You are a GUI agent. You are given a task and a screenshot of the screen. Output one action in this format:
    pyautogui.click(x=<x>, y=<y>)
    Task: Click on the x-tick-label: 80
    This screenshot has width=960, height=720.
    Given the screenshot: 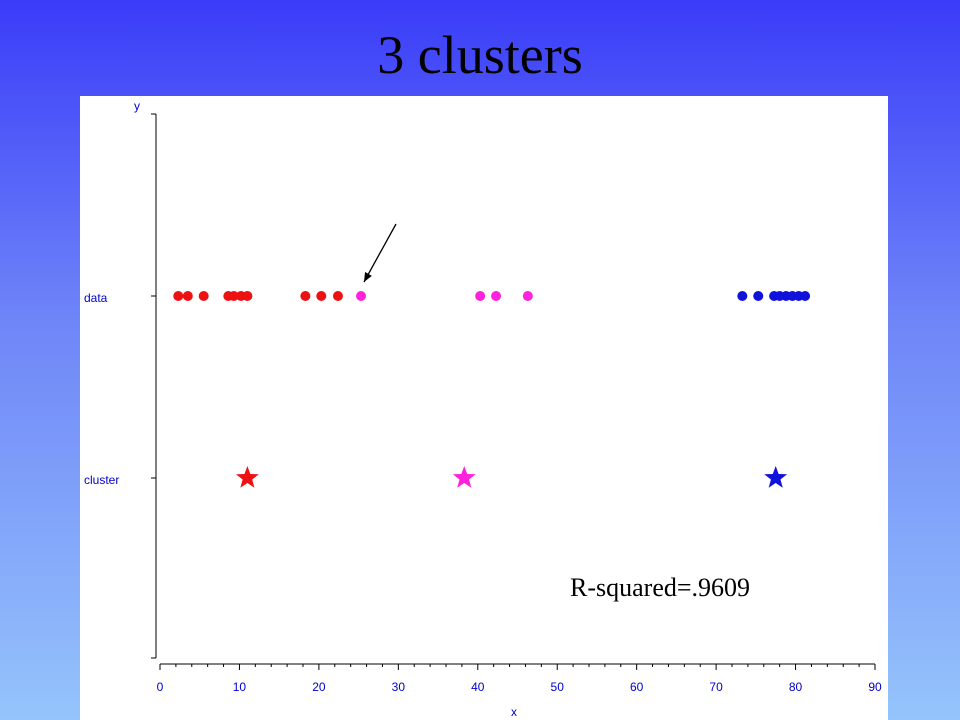 What is the action you would take?
    pyautogui.click(x=796, y=687)
    